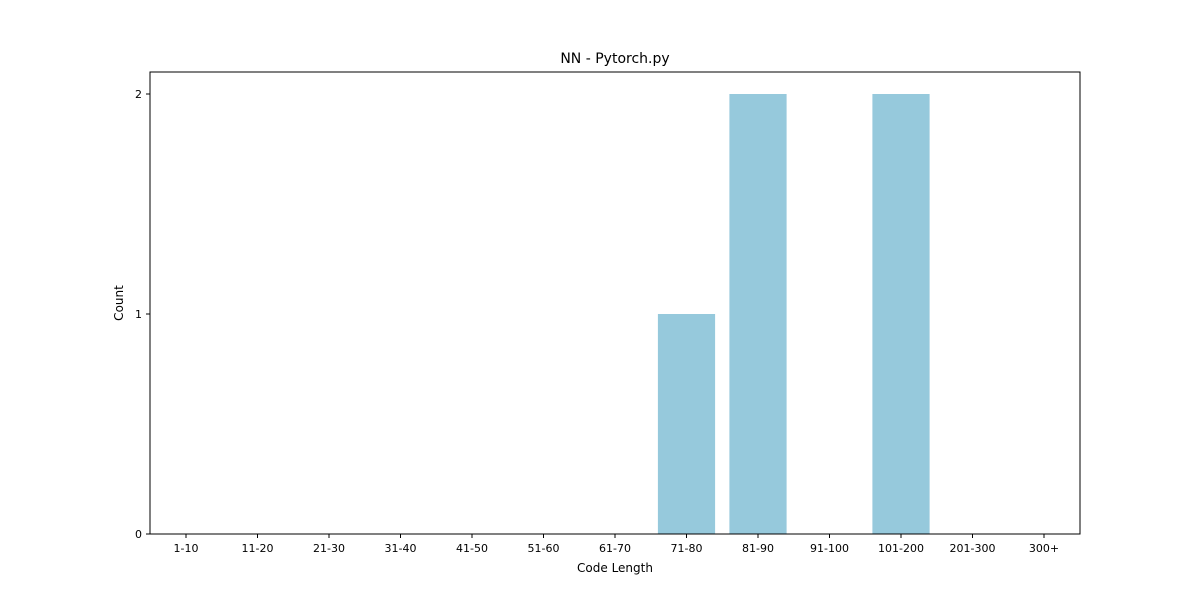 The height and width of the screenshot is (600, 1200). I want to click on y-axis-label: Count, so click(119, 303).